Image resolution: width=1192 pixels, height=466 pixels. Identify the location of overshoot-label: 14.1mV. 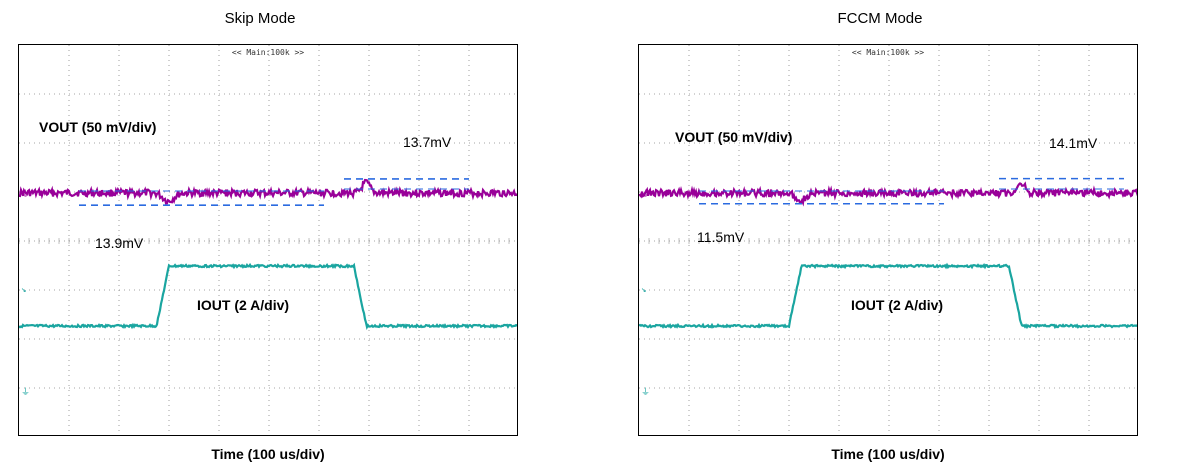
(1073, 143).